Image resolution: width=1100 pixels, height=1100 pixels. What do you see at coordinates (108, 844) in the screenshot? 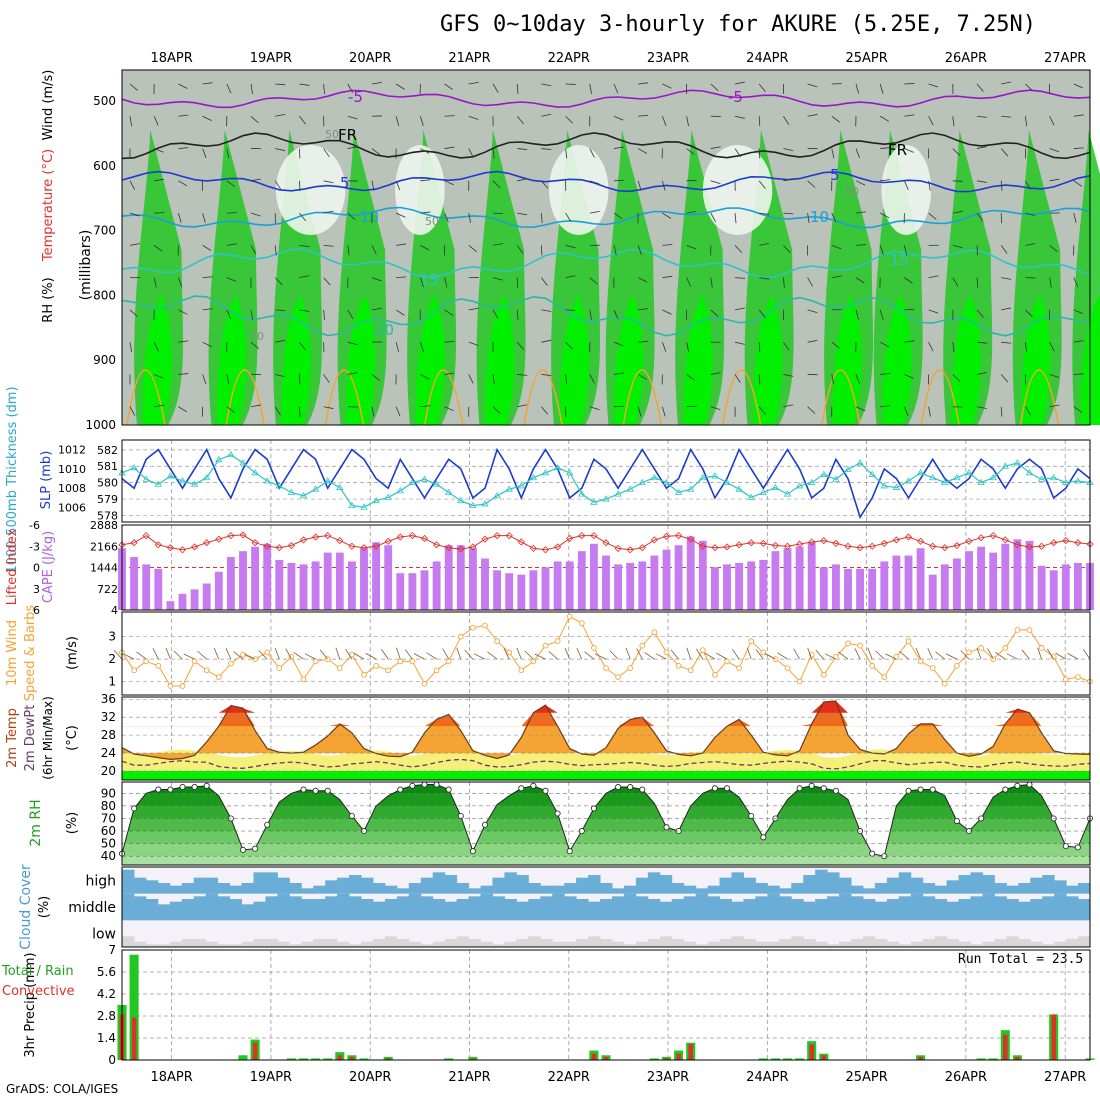
I see `rh-ytick: 50` at bounding box center [108, 844].